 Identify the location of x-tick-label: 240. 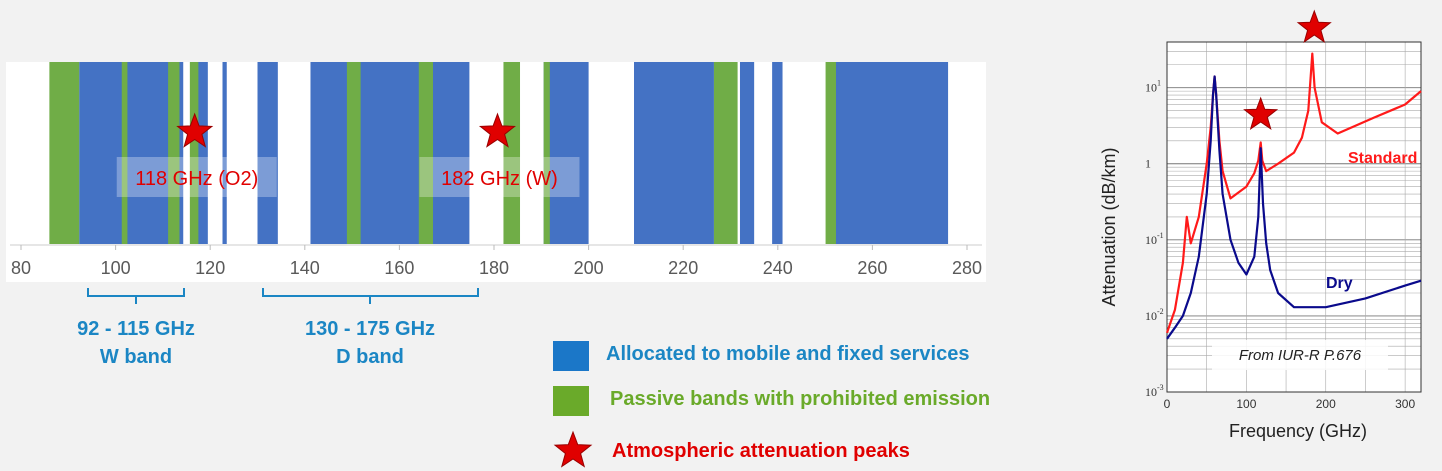
(778, 268).